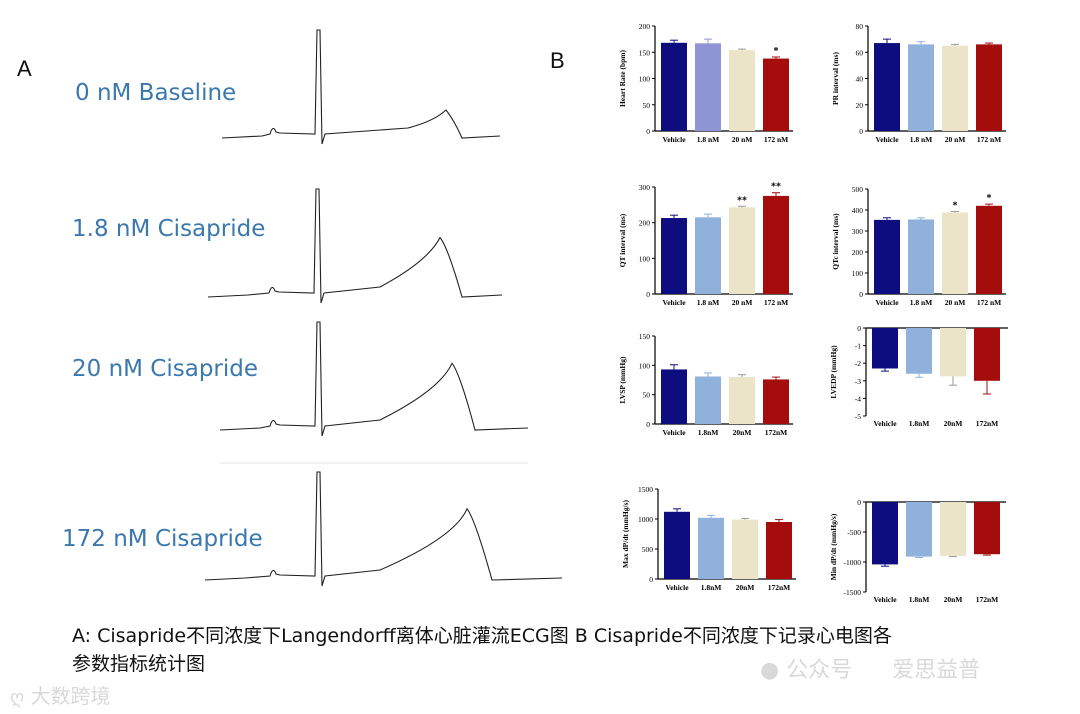 This screenshot has width=1080, height=714. I want to click on y-axis-label: Max dP/dt (mmHg/s), so click(625, 534).